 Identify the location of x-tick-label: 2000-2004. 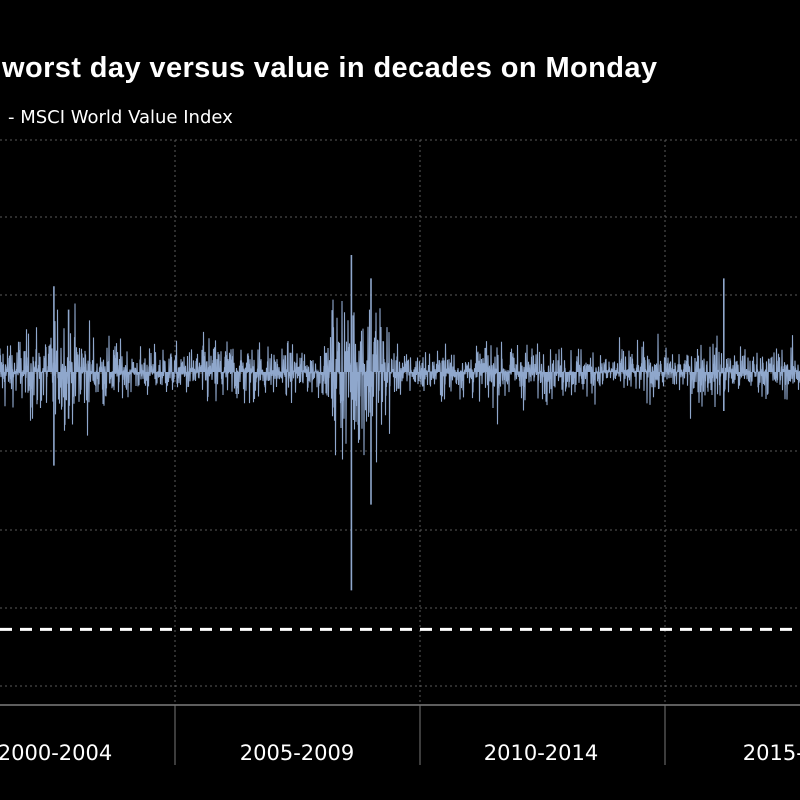
(56, 753).